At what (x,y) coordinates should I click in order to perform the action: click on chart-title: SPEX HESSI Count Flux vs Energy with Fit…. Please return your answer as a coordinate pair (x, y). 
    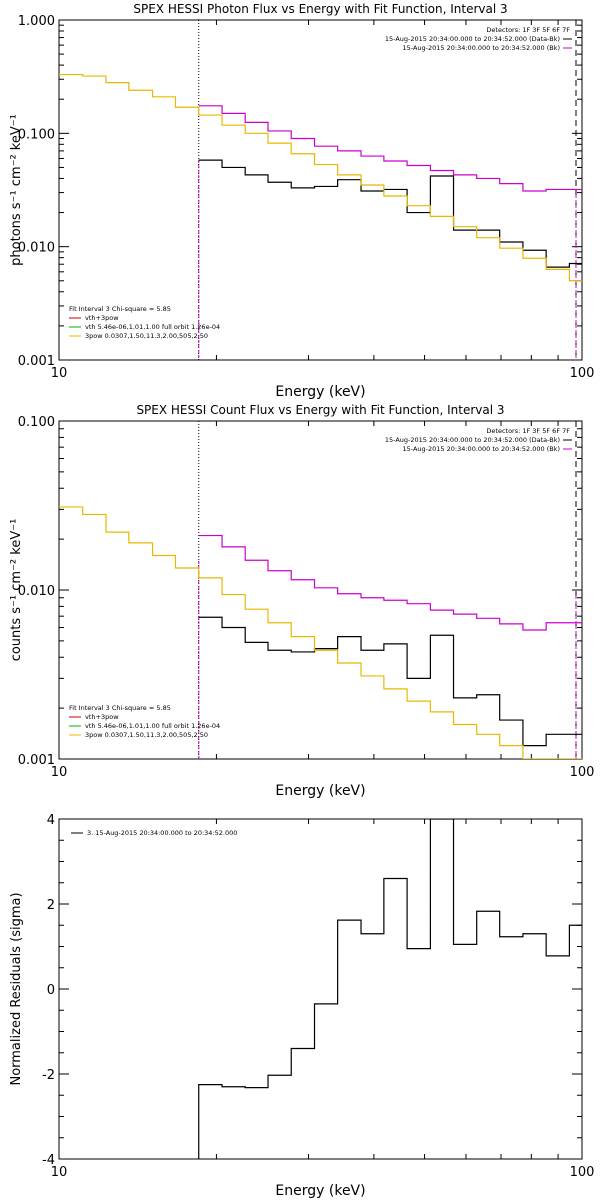
    Looking at the image, I should click on (320, 410).